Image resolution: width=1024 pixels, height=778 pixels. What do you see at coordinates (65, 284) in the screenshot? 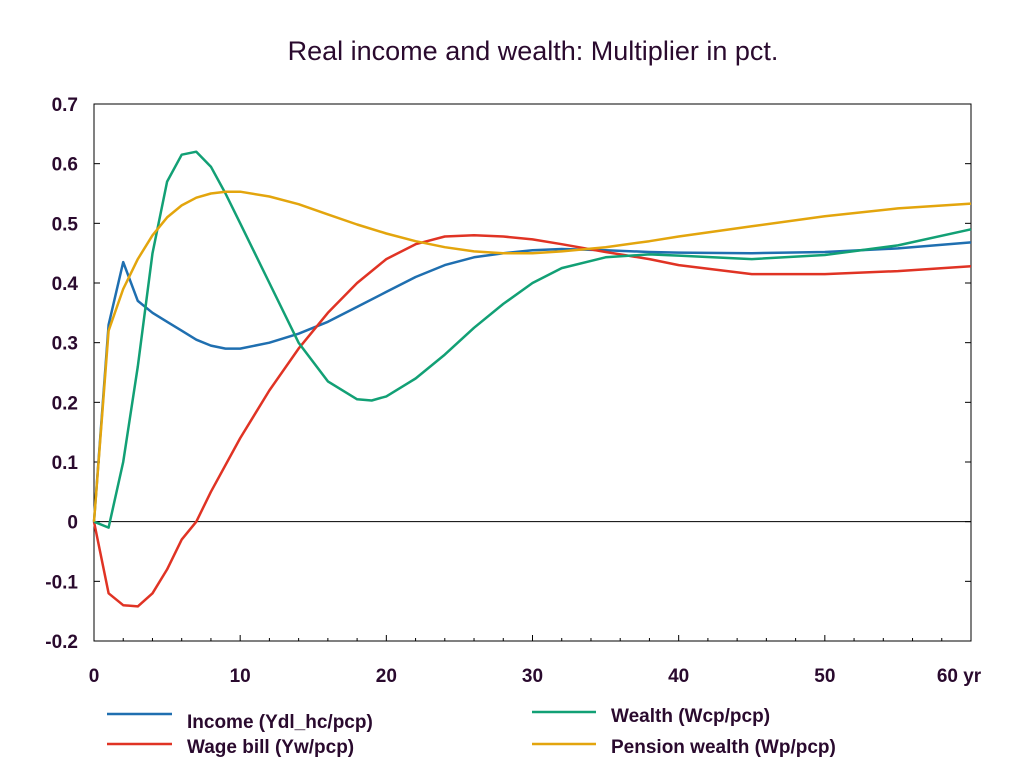
I see `y-tick-label: 0.4` at bounding box center [65, 284].